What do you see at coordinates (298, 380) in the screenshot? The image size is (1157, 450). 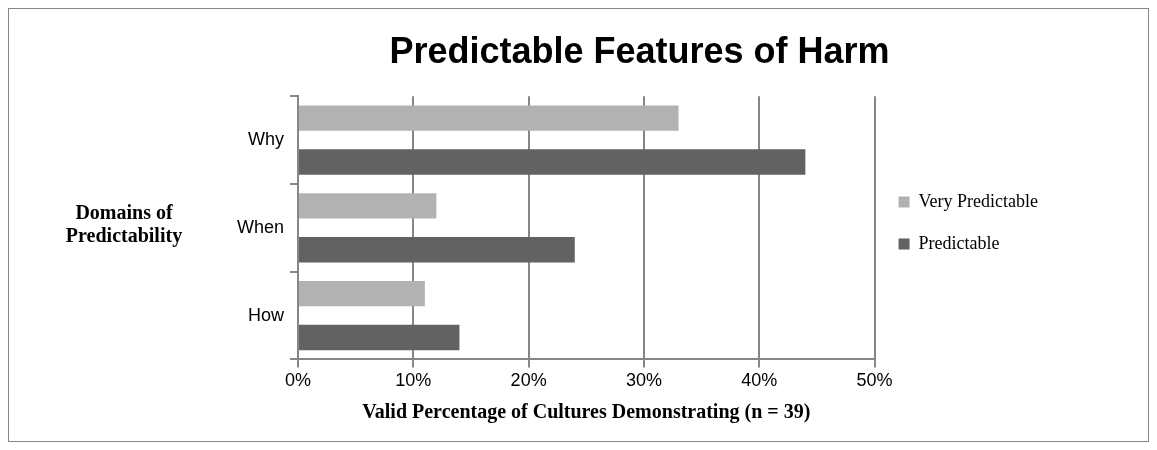 I see `x-tick-label: 0%` at bounding box center [298, 380].